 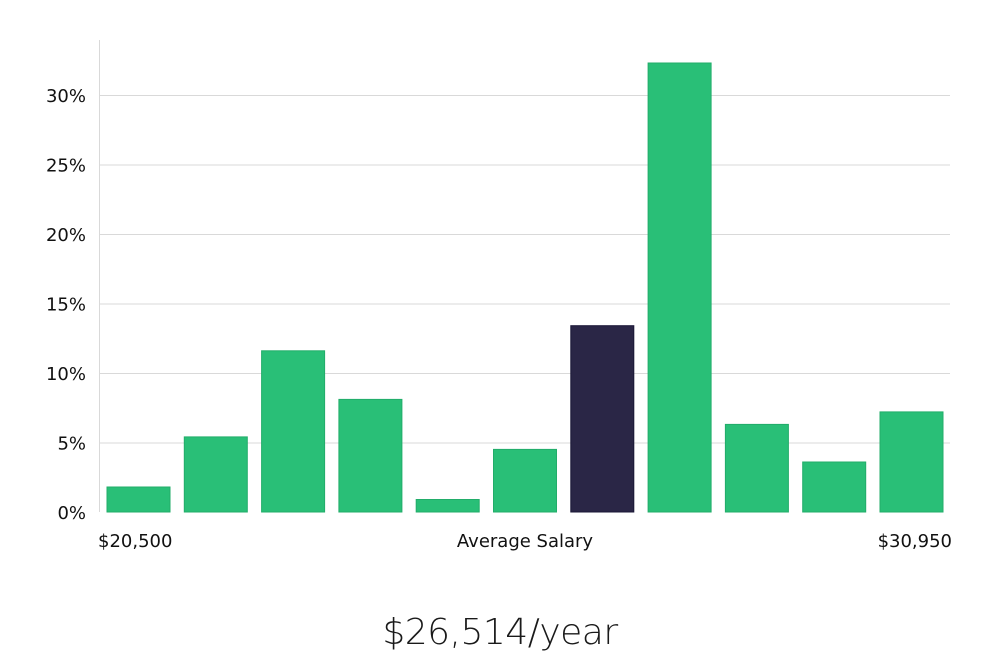 I want to click on y-tick-label: 25%, so click(x=66, y=166).